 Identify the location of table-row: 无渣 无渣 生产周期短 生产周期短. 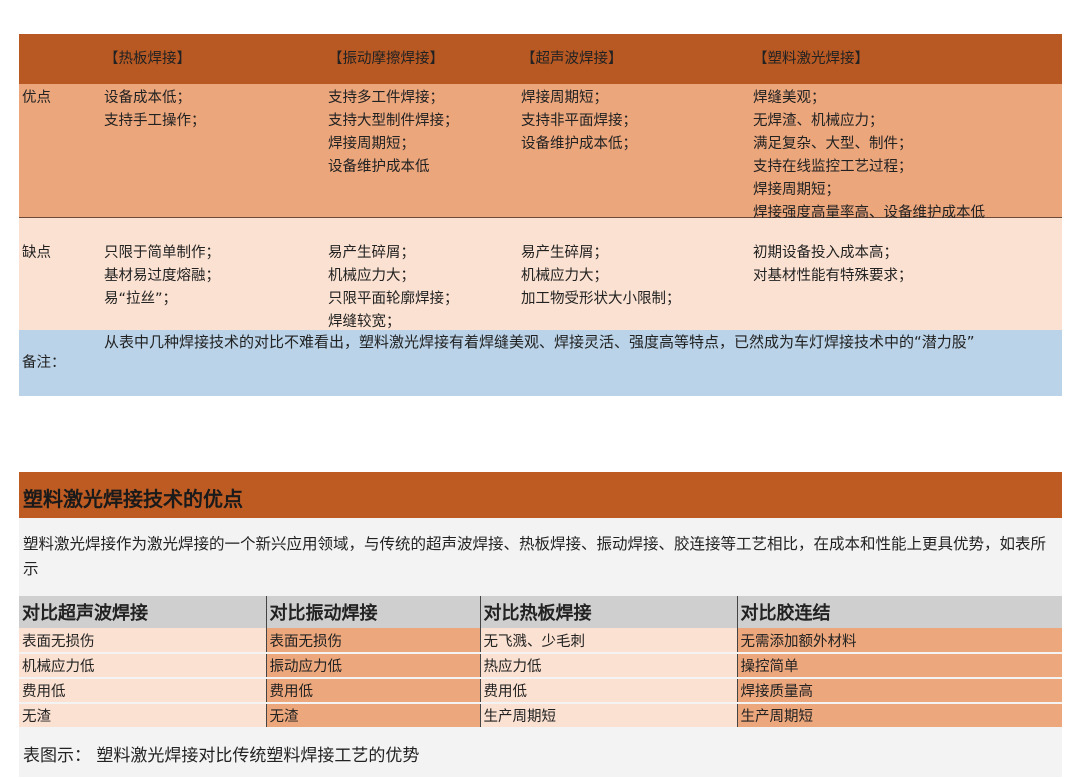
(540, 716).